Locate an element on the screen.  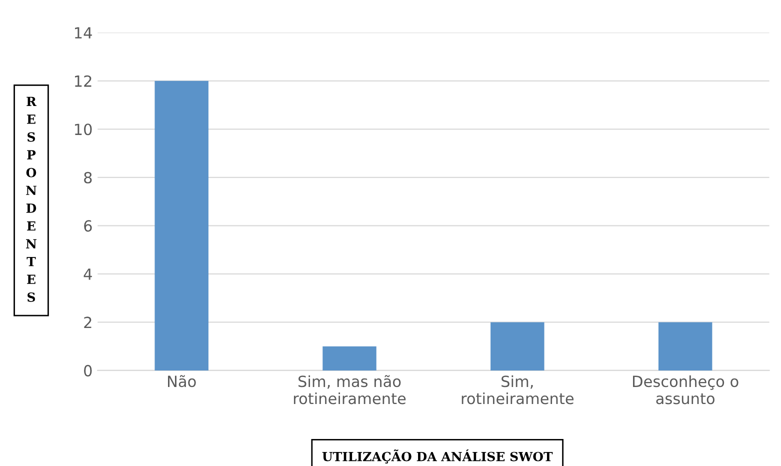
x-tick-label: Sim, mas não rotineiramente is located at coordinates (350, 389).